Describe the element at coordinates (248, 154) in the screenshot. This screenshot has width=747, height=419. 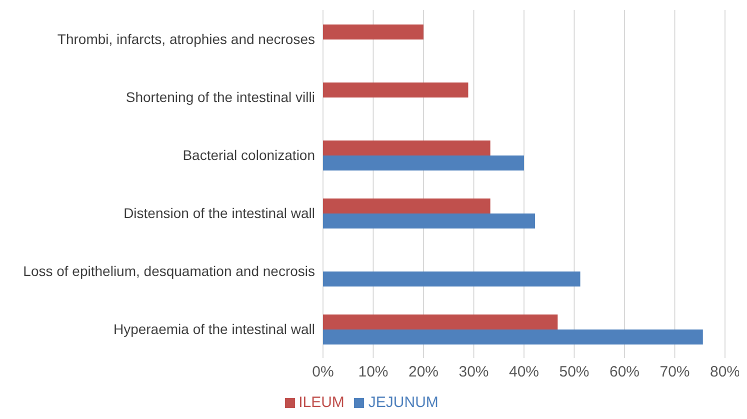
I see `y-tick-label: Bacterial colonization` at that location.